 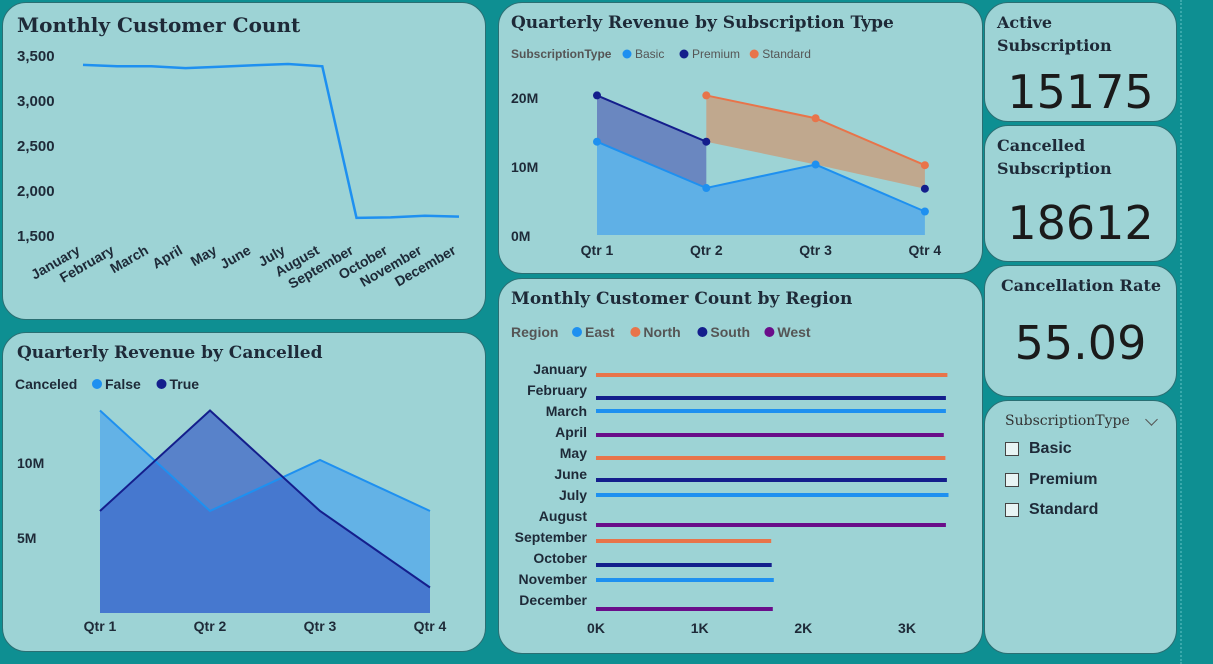 What do you see at coordinates (1080, 193) in the screenshot?
I see `cancelled-subscription-card: Cancelled Subscription 18612` at bounding box center [1080, 193].